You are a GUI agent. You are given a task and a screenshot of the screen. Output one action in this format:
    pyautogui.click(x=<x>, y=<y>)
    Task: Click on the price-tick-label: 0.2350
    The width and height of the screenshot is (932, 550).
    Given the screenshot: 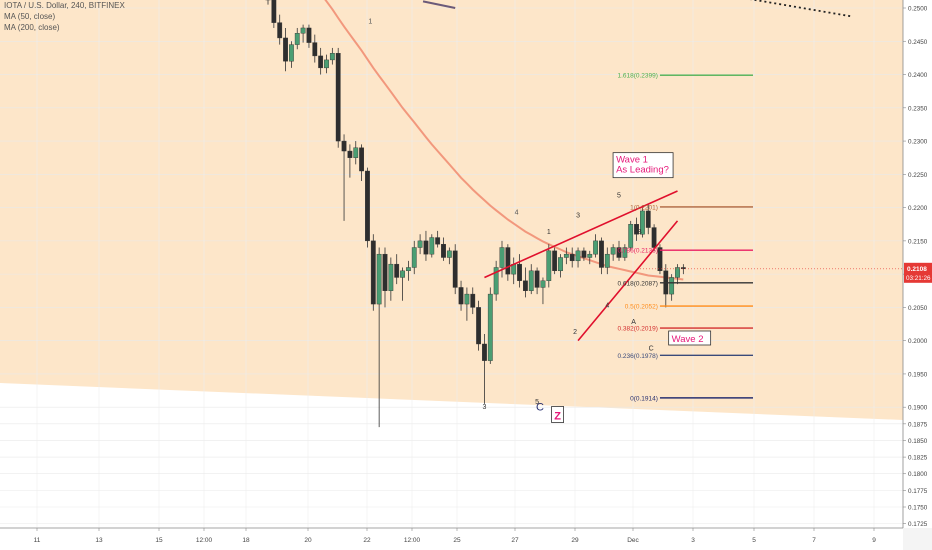 What is the action you would take?
    pyautogui.click(x=918, y=108)
    